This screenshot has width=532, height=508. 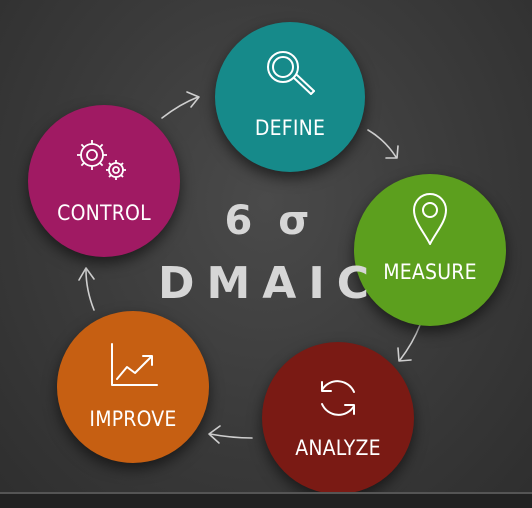 I want to click on arrow-define-to-measure, so click(x=383, y=144).